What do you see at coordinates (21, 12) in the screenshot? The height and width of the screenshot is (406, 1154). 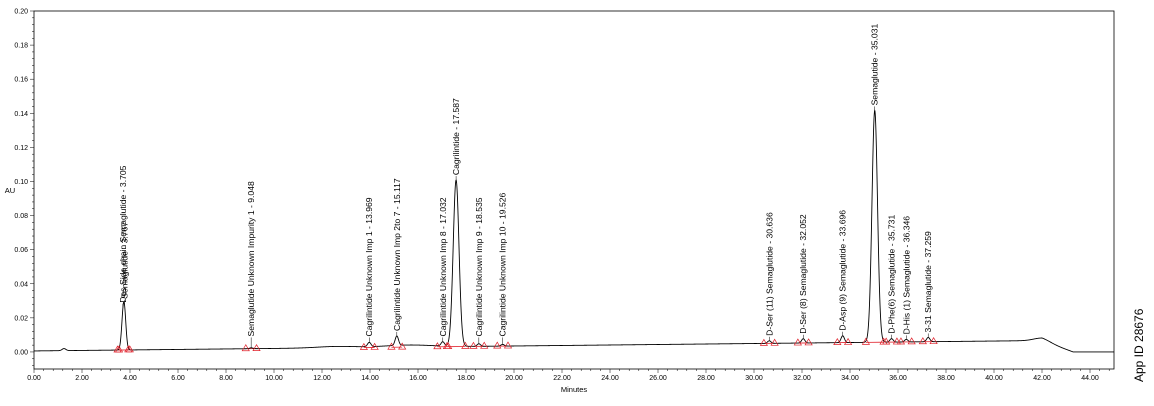 I see `y-tick-label: 0.20` at bounding box center [21, 12].